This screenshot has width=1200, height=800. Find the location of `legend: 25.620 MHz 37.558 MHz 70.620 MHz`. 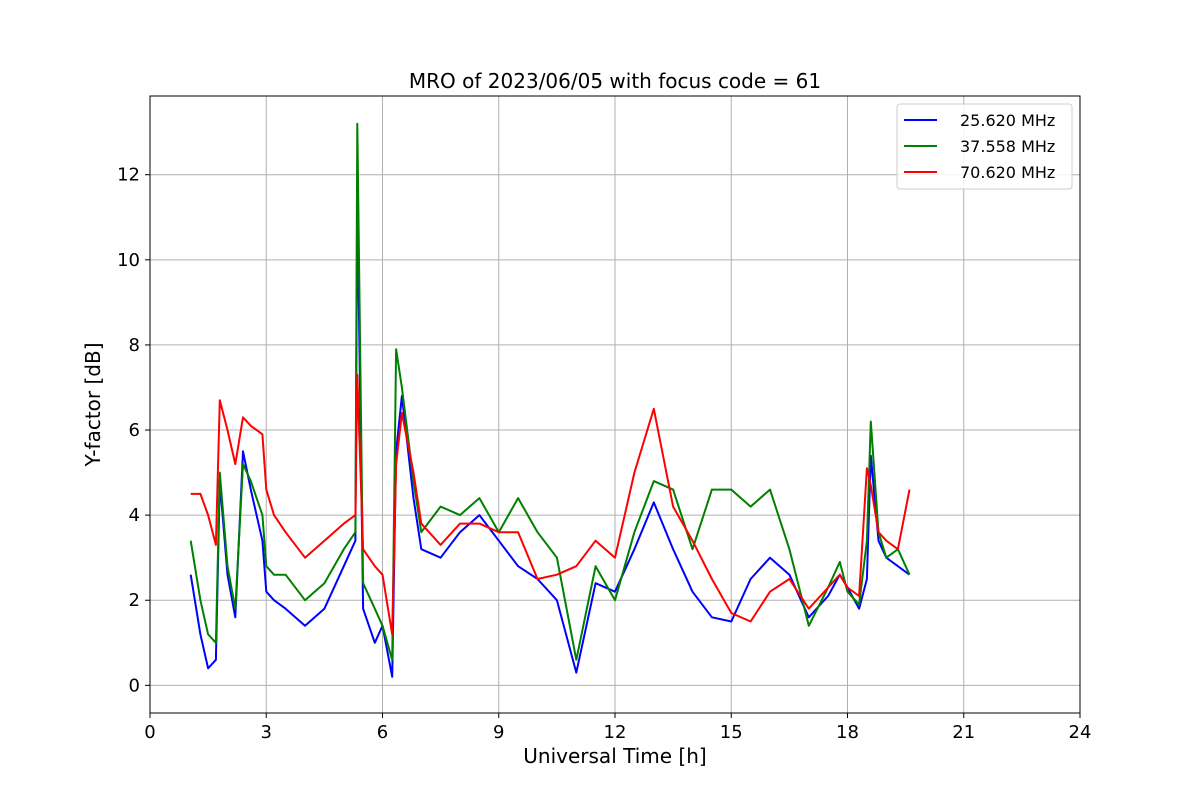

legend: 25.620 MHz 37.558 MHz 70.620 MHz is located at coordinates (984, 146).